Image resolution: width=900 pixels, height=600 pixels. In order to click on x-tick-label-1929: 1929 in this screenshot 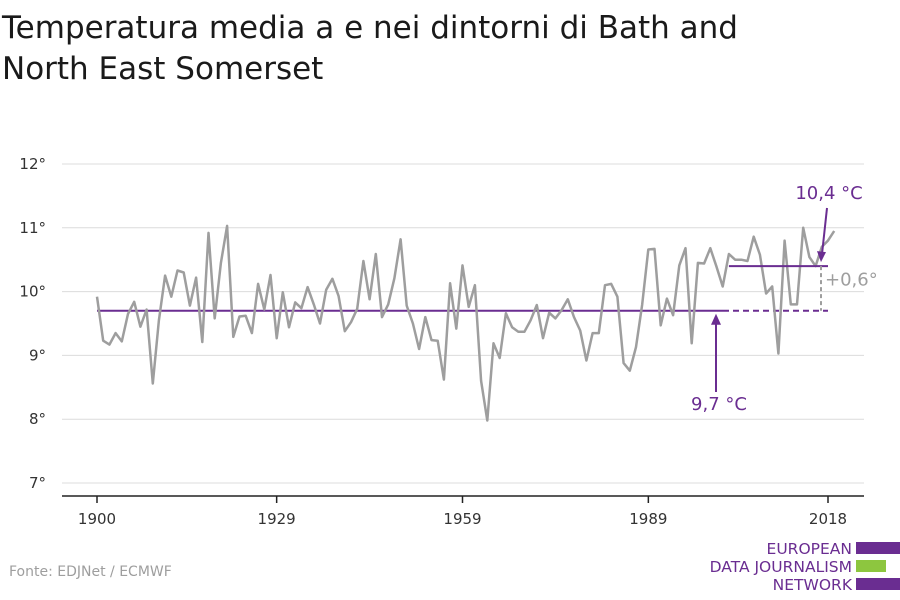, I will do `click(277, 519)`.